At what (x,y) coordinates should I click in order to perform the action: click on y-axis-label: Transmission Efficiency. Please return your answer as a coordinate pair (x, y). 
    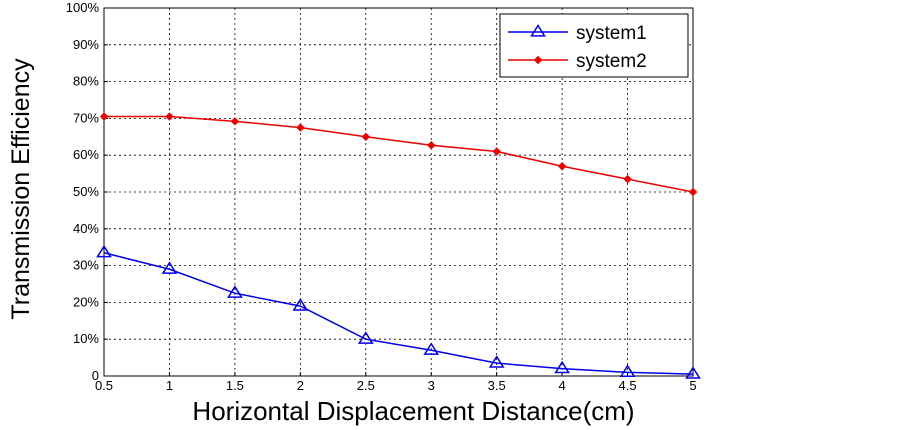
    Looking at the image, I should click on (21, 189).